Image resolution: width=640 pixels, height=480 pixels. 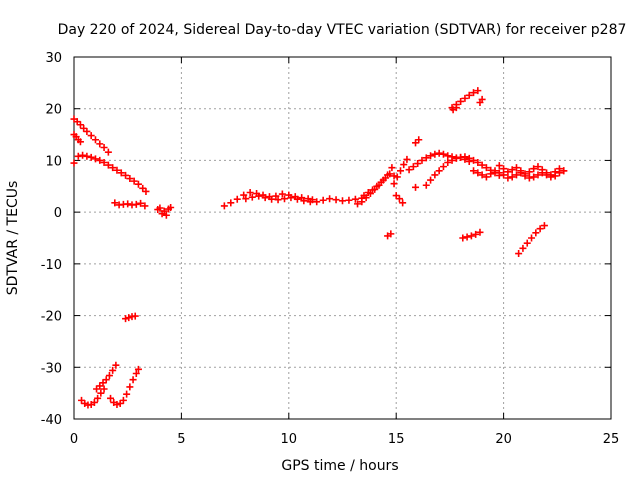 I want to click on x-tick-label: 15, so click(x=396, y=439).